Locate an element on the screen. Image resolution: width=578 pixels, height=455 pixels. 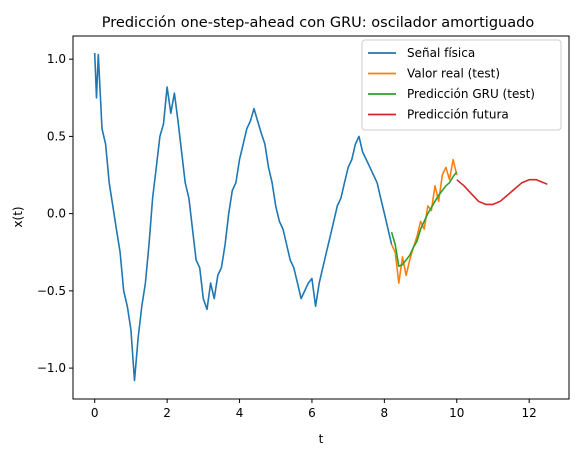
x-tick-label: 4 is located at coordinates (240, 413).